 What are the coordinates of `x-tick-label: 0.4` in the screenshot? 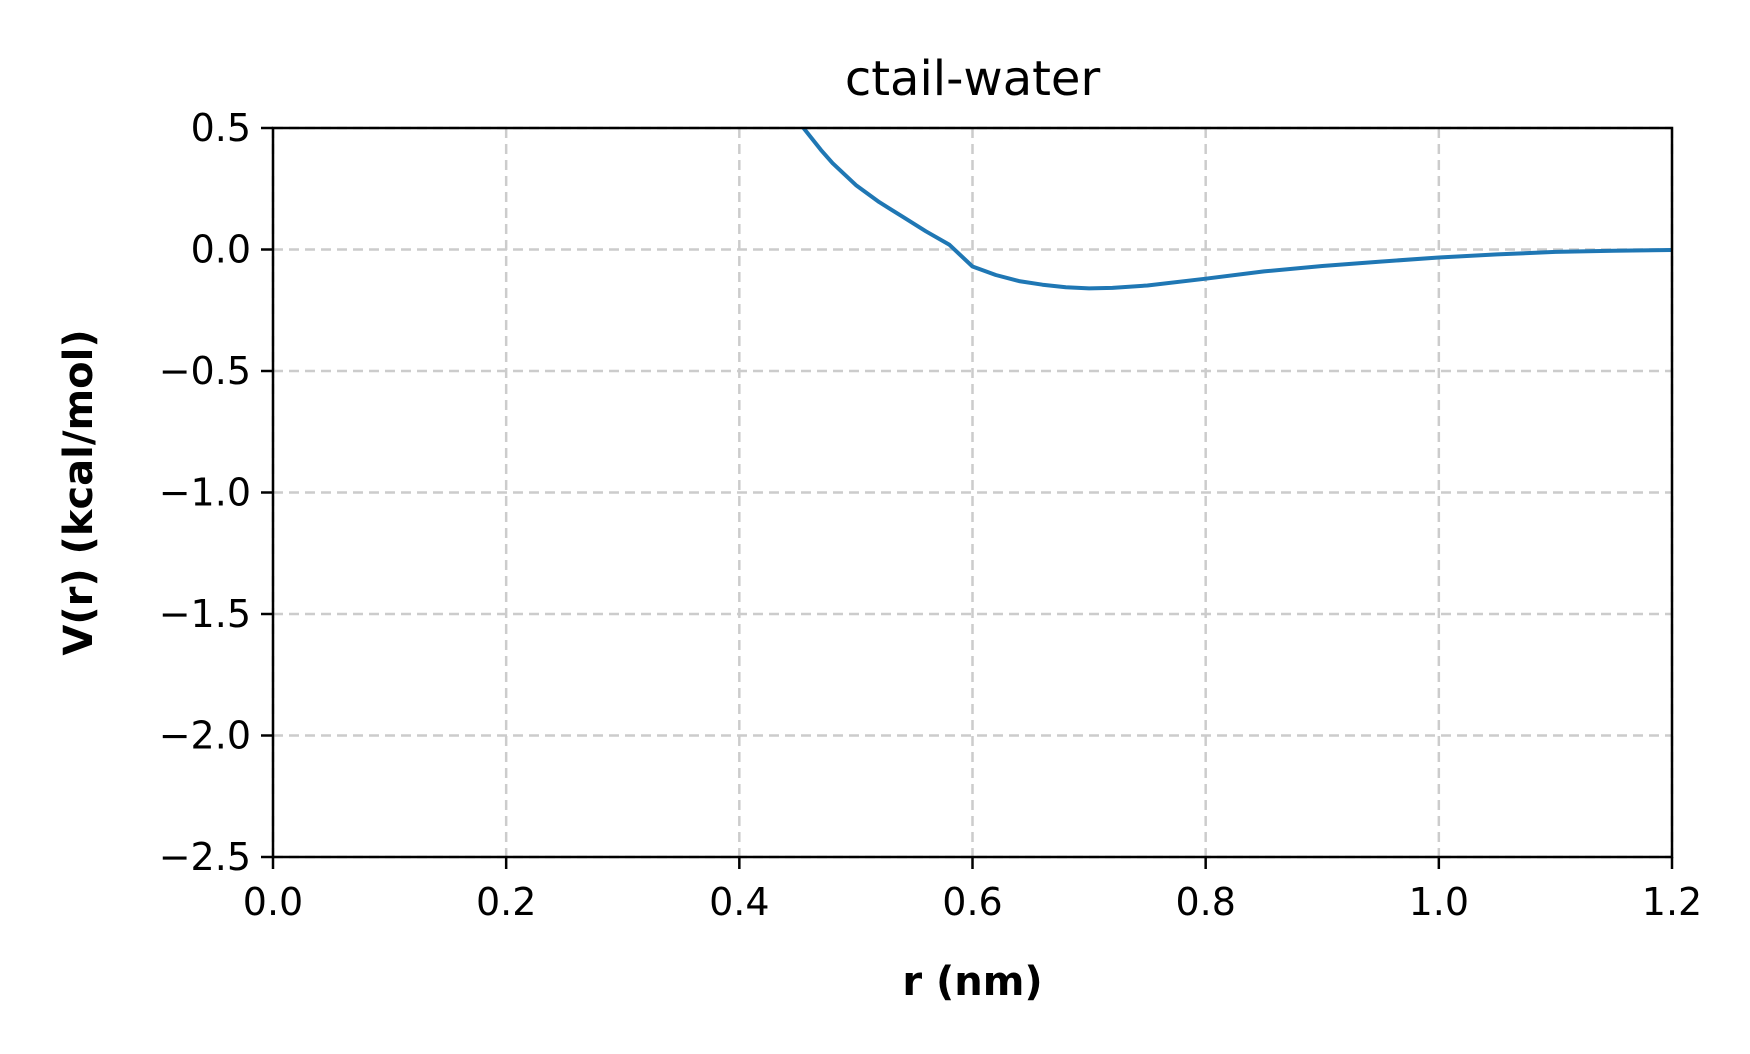 It's located at (739, 902).